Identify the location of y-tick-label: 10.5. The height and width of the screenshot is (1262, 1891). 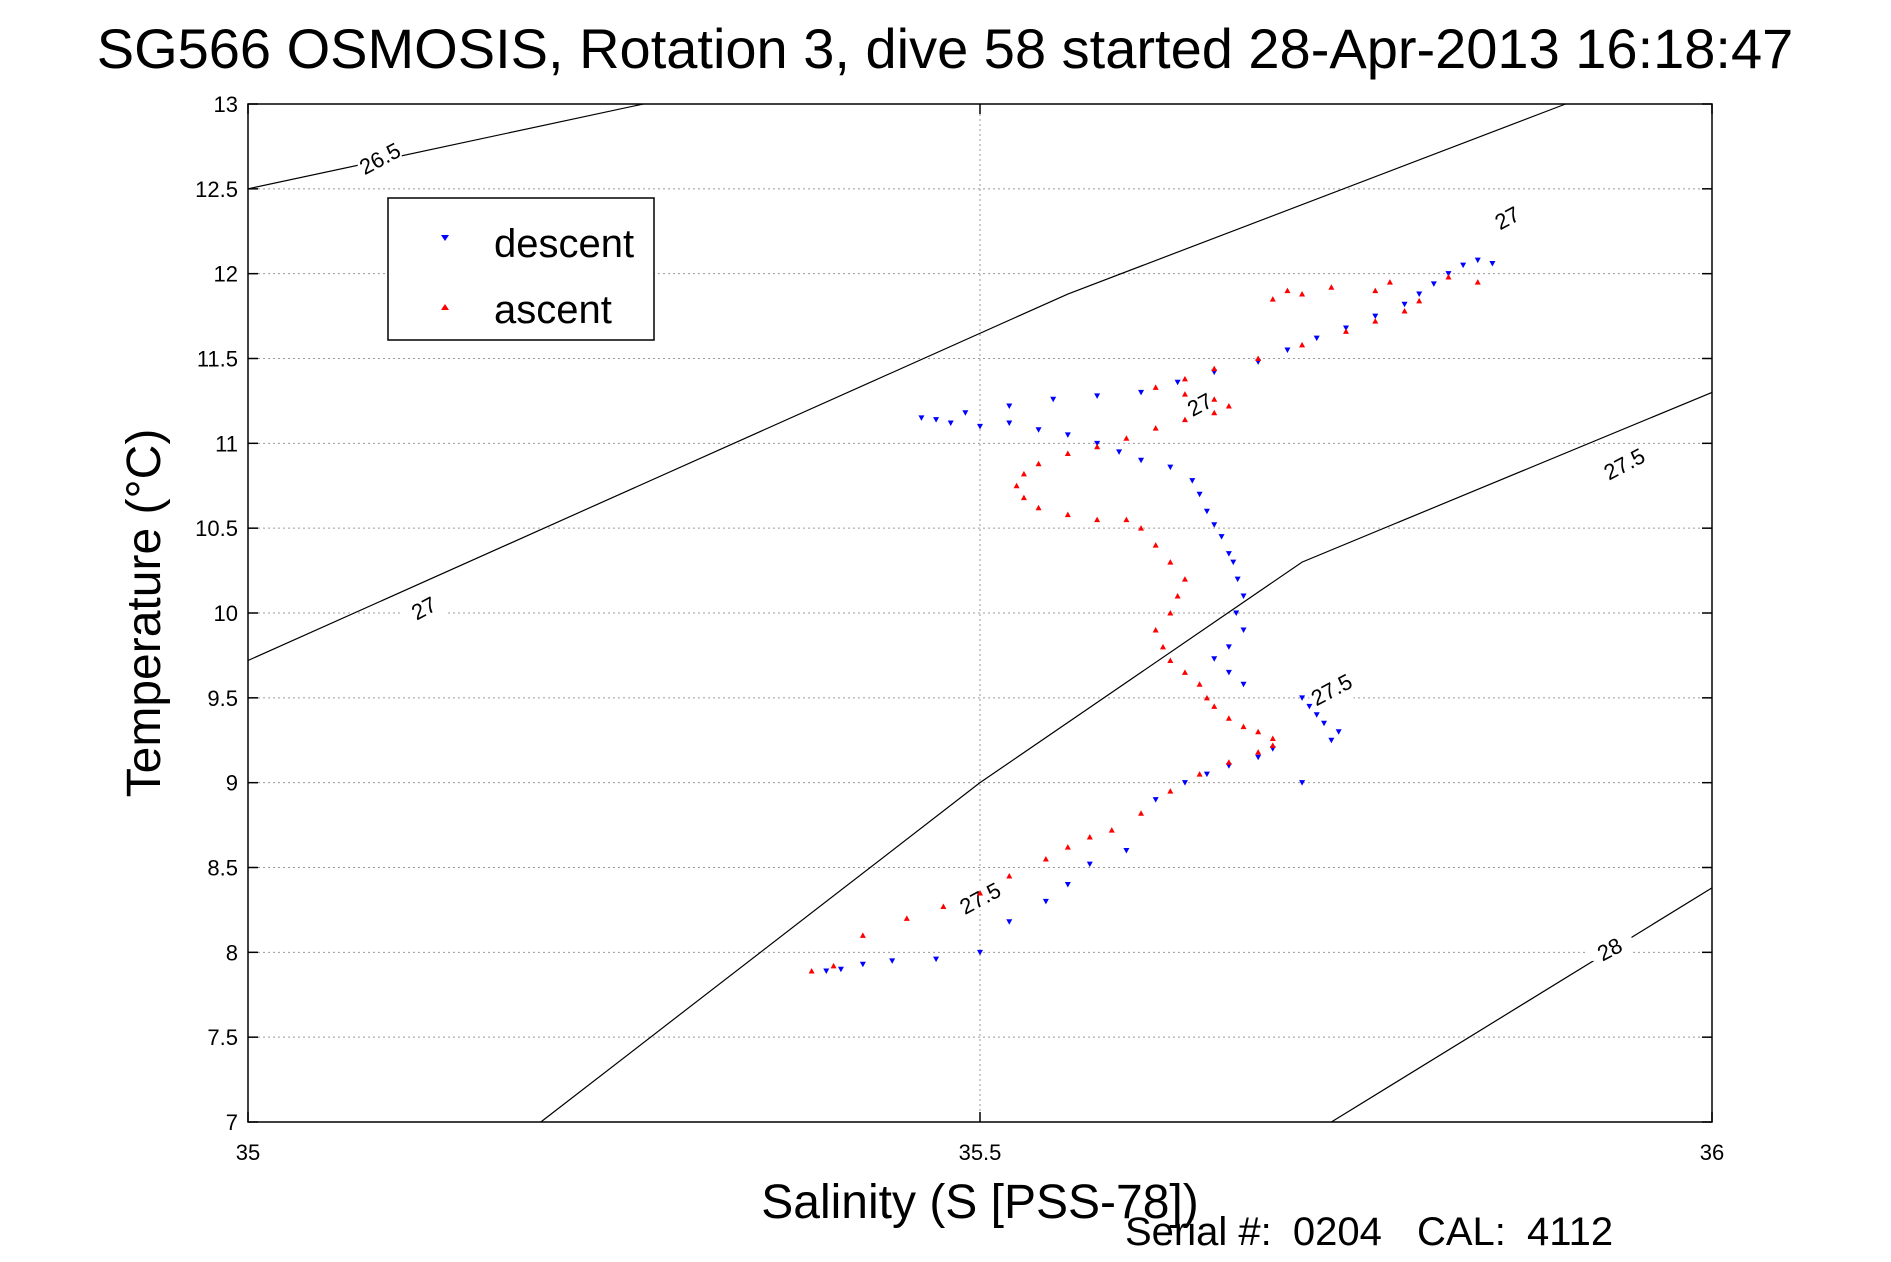
(216, 528).